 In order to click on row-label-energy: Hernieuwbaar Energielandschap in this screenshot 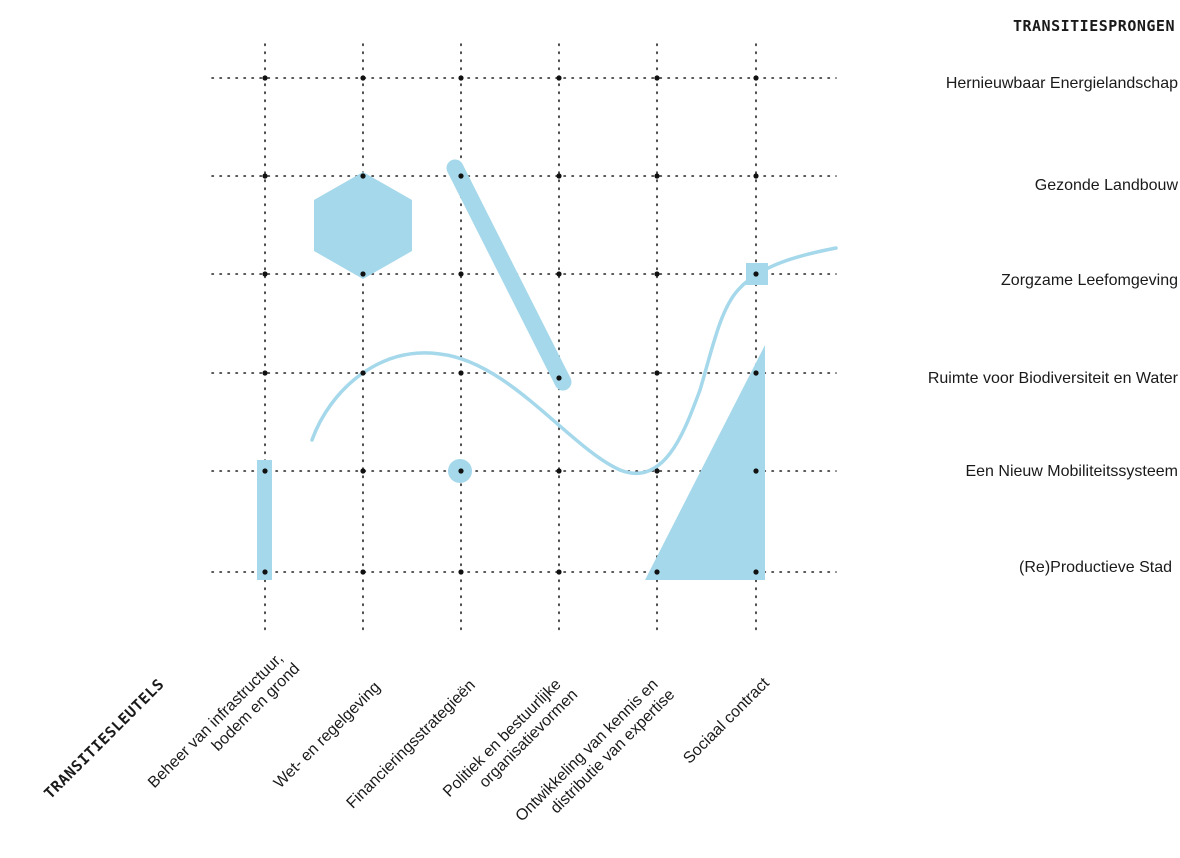, I will do `click(1062, 83)`.